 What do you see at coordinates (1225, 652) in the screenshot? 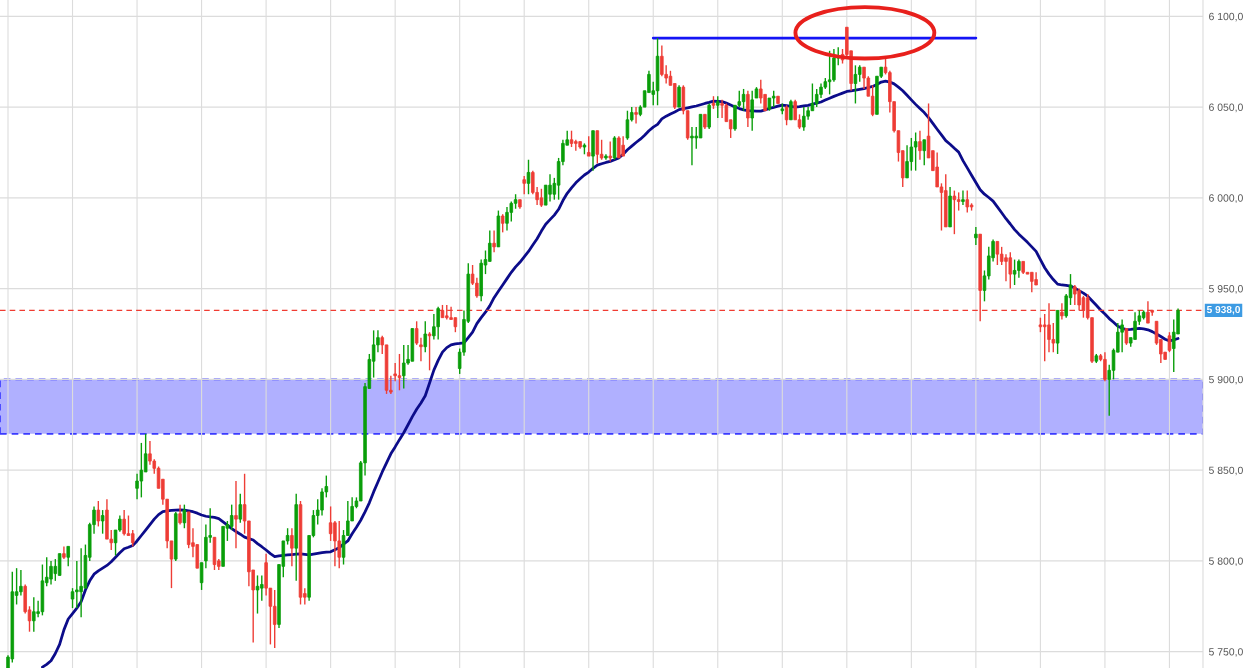
I see `y-tick-label: 5 750,0` at bounding box center [1225, 652].